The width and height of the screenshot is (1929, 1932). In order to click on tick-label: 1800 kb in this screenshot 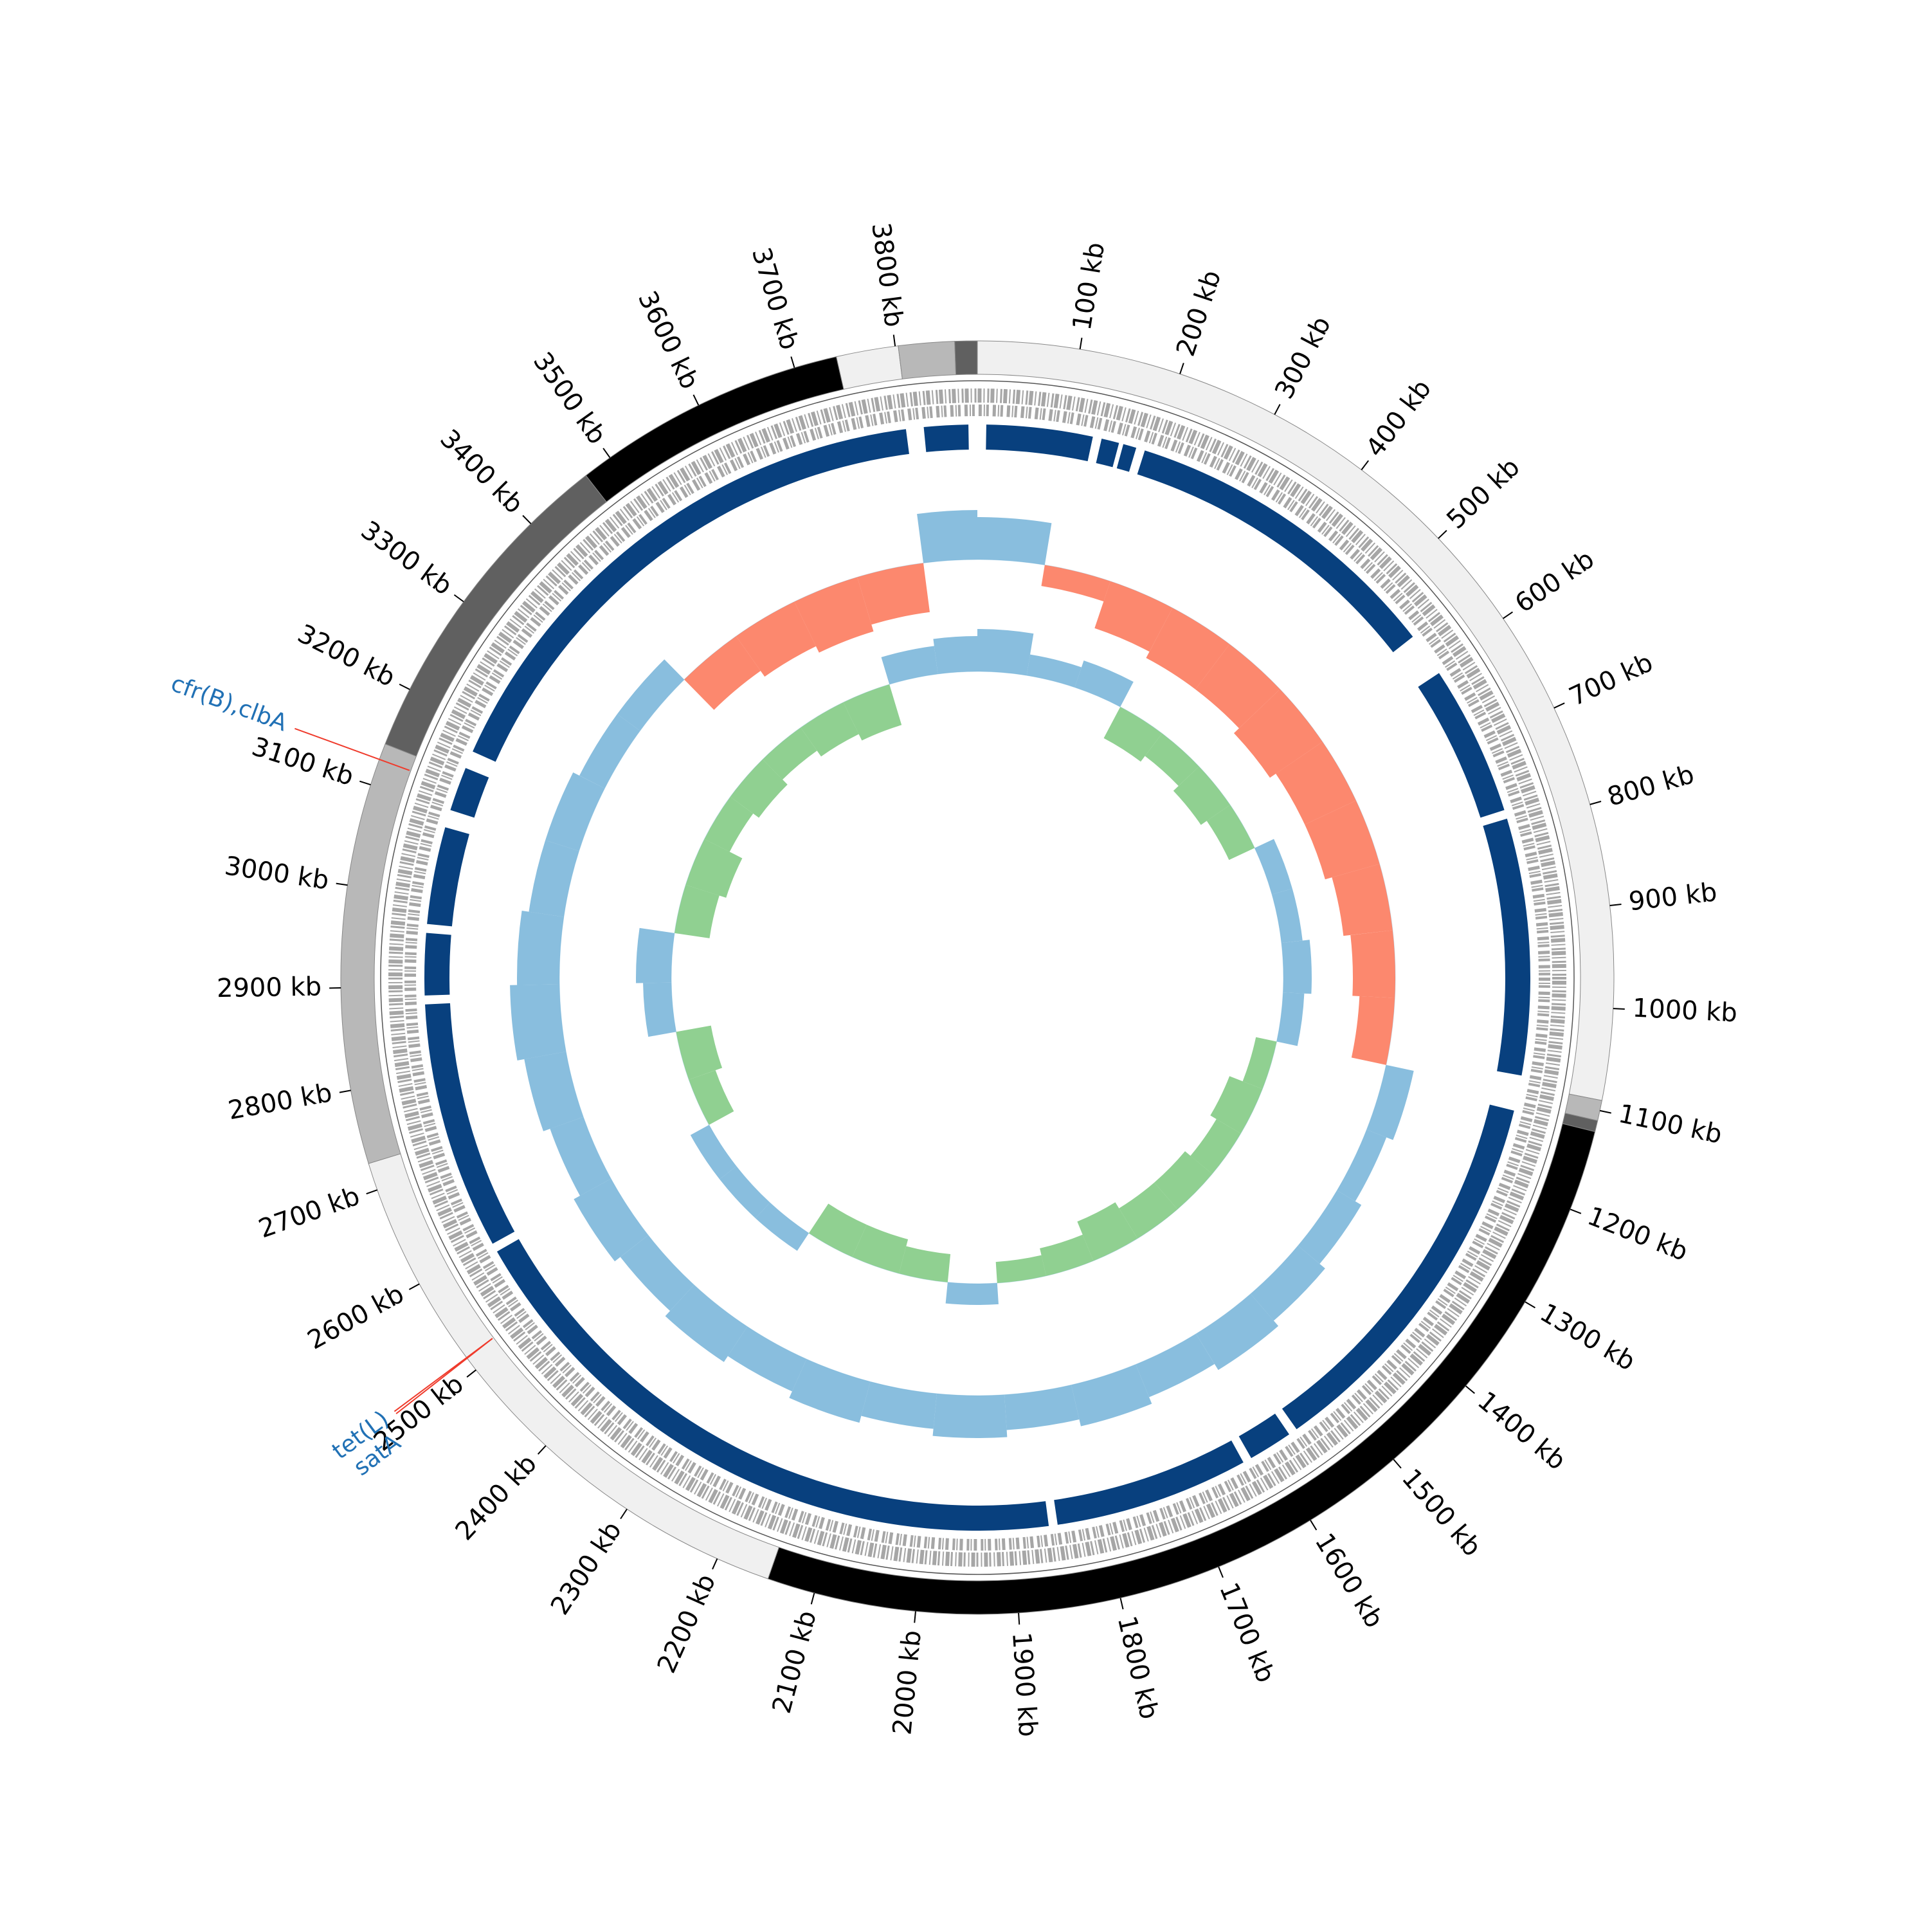, I will do `click(1138, 1668)`.